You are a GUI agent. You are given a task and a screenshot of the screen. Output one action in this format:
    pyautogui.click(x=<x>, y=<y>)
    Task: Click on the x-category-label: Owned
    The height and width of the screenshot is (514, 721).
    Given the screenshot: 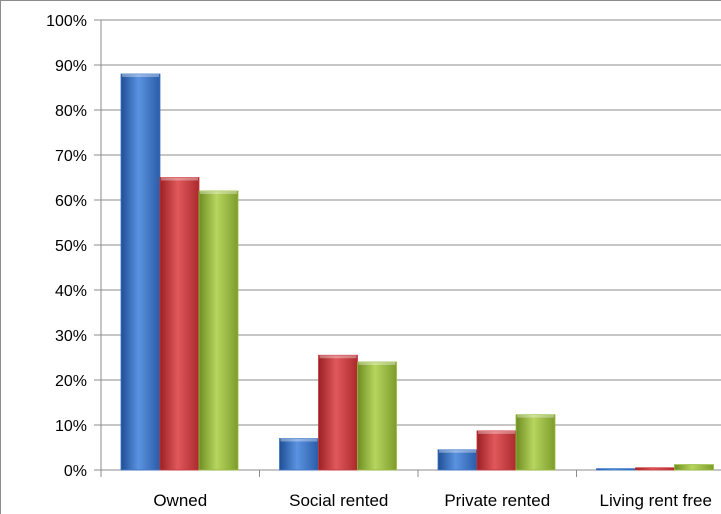 What is the action you would take?
    pyautogui.click(x=180, y=500)
    